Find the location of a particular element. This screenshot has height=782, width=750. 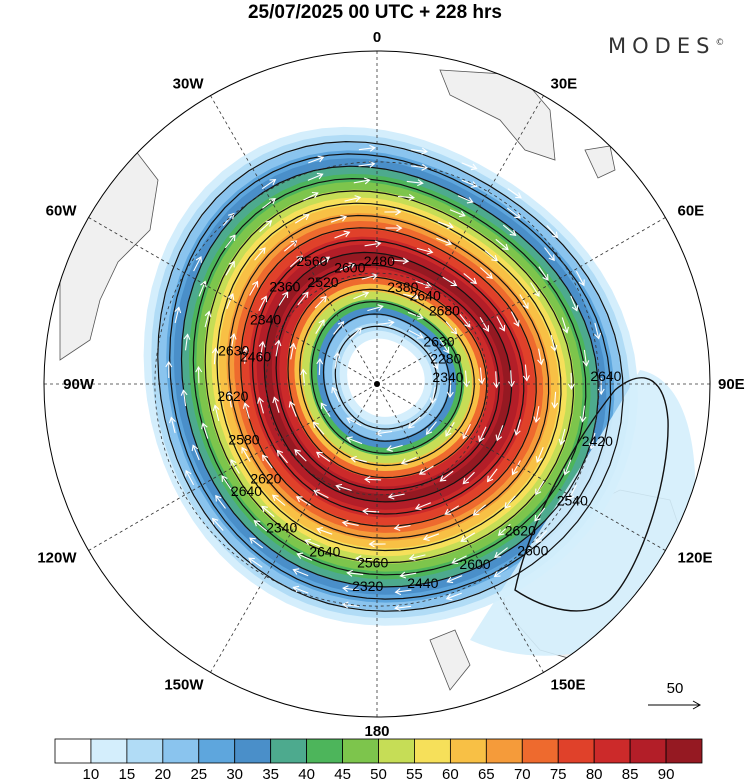

contour-label: 2630 is located at coordinates (233, 351).